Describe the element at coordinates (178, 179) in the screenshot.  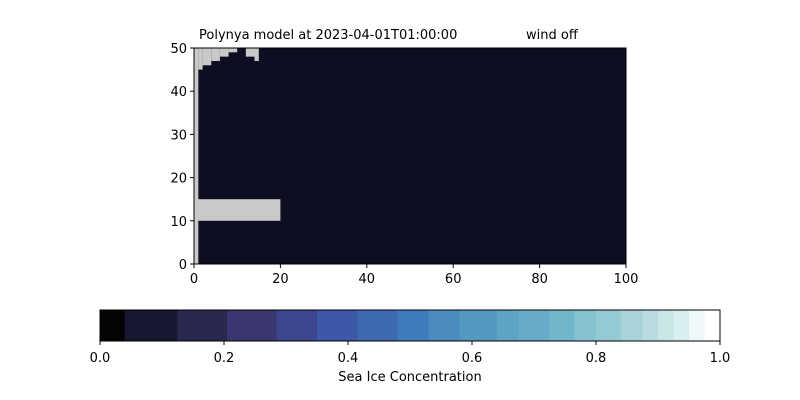
I see `y-tick-label: 20` at that location.